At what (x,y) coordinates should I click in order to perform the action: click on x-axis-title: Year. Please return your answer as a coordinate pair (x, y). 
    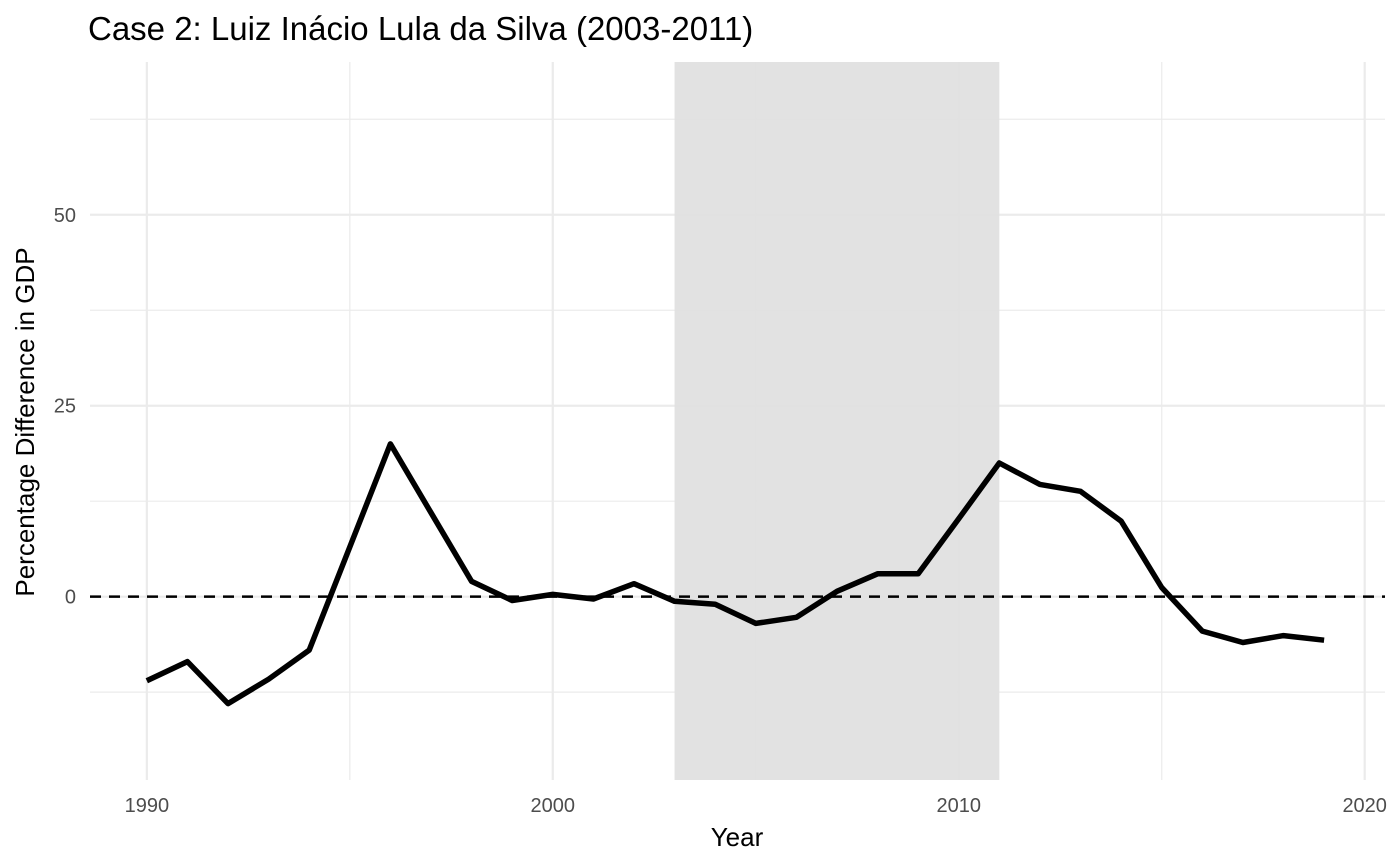
    Looking at the image, I should click on (737, 837).